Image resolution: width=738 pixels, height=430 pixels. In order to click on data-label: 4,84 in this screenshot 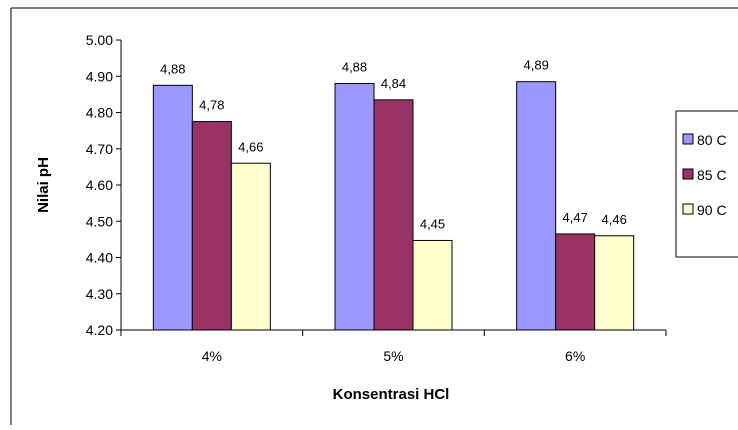, I will do `click(393, 83)`.